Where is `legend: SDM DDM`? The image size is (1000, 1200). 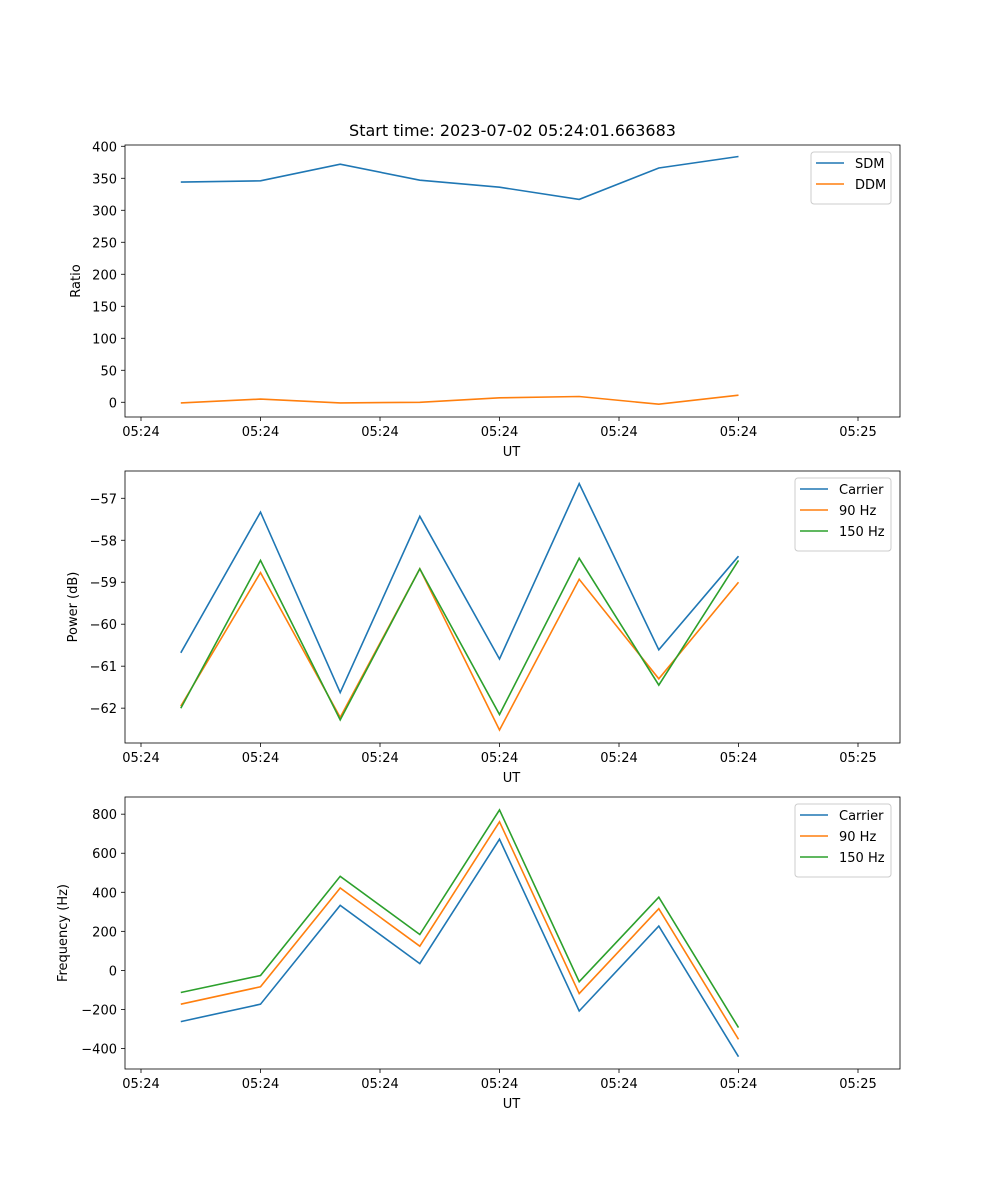 legend: SDM DDM is located at coordinates (851, 178).